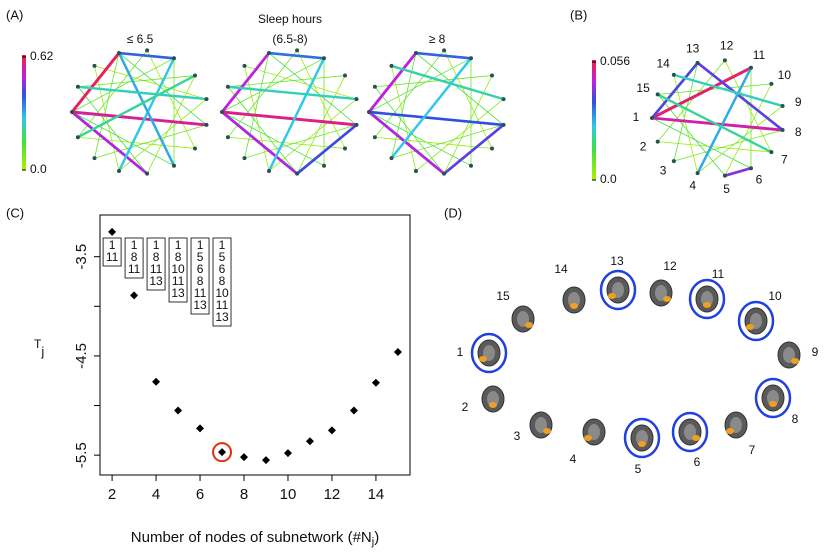  I want to click on x-tick-label: 4, so click(156, 494).